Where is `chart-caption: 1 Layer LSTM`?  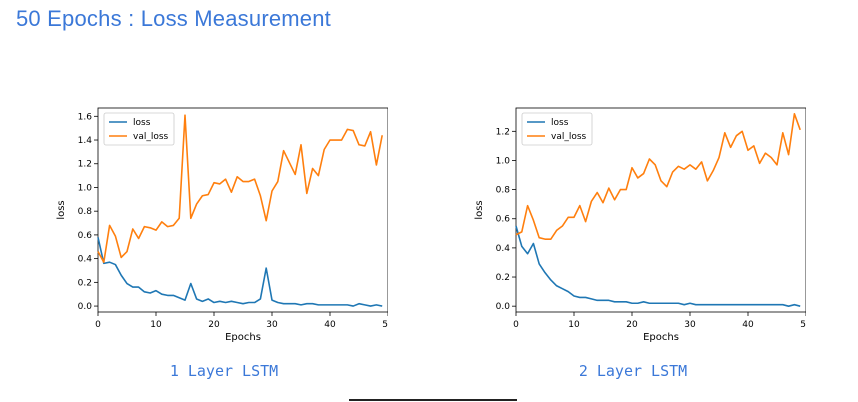
chart-caption: 1 Layer LSTM is located at coordinates (224, 371).